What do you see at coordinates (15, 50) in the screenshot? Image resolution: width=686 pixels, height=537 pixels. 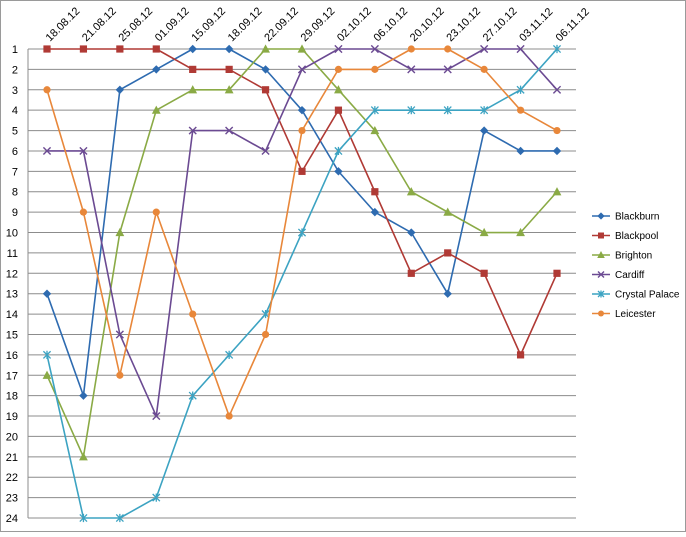 I see `y-tick-label: 1` at bounding box center [15, 50].